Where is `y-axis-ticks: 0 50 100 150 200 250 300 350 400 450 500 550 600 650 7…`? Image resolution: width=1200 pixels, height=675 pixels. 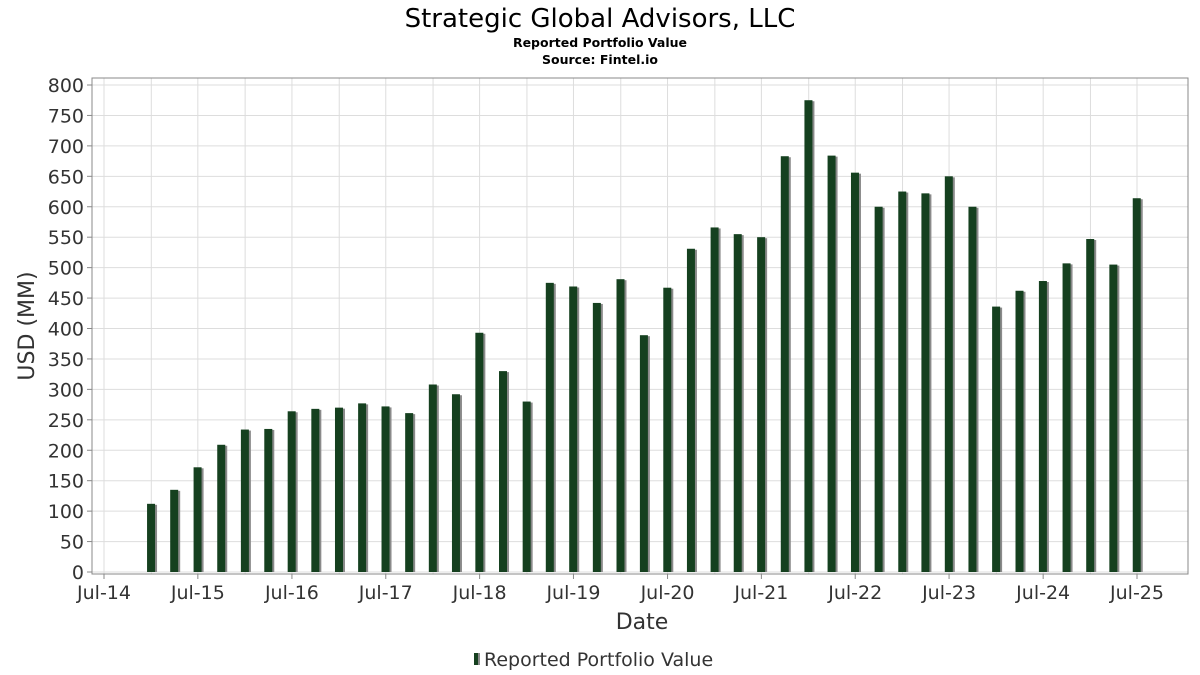 y-axis-ticks: 0 50 100 150 200 250 300 350 400 450 500 550 600 650 7… is located at coordinates (70, 329).